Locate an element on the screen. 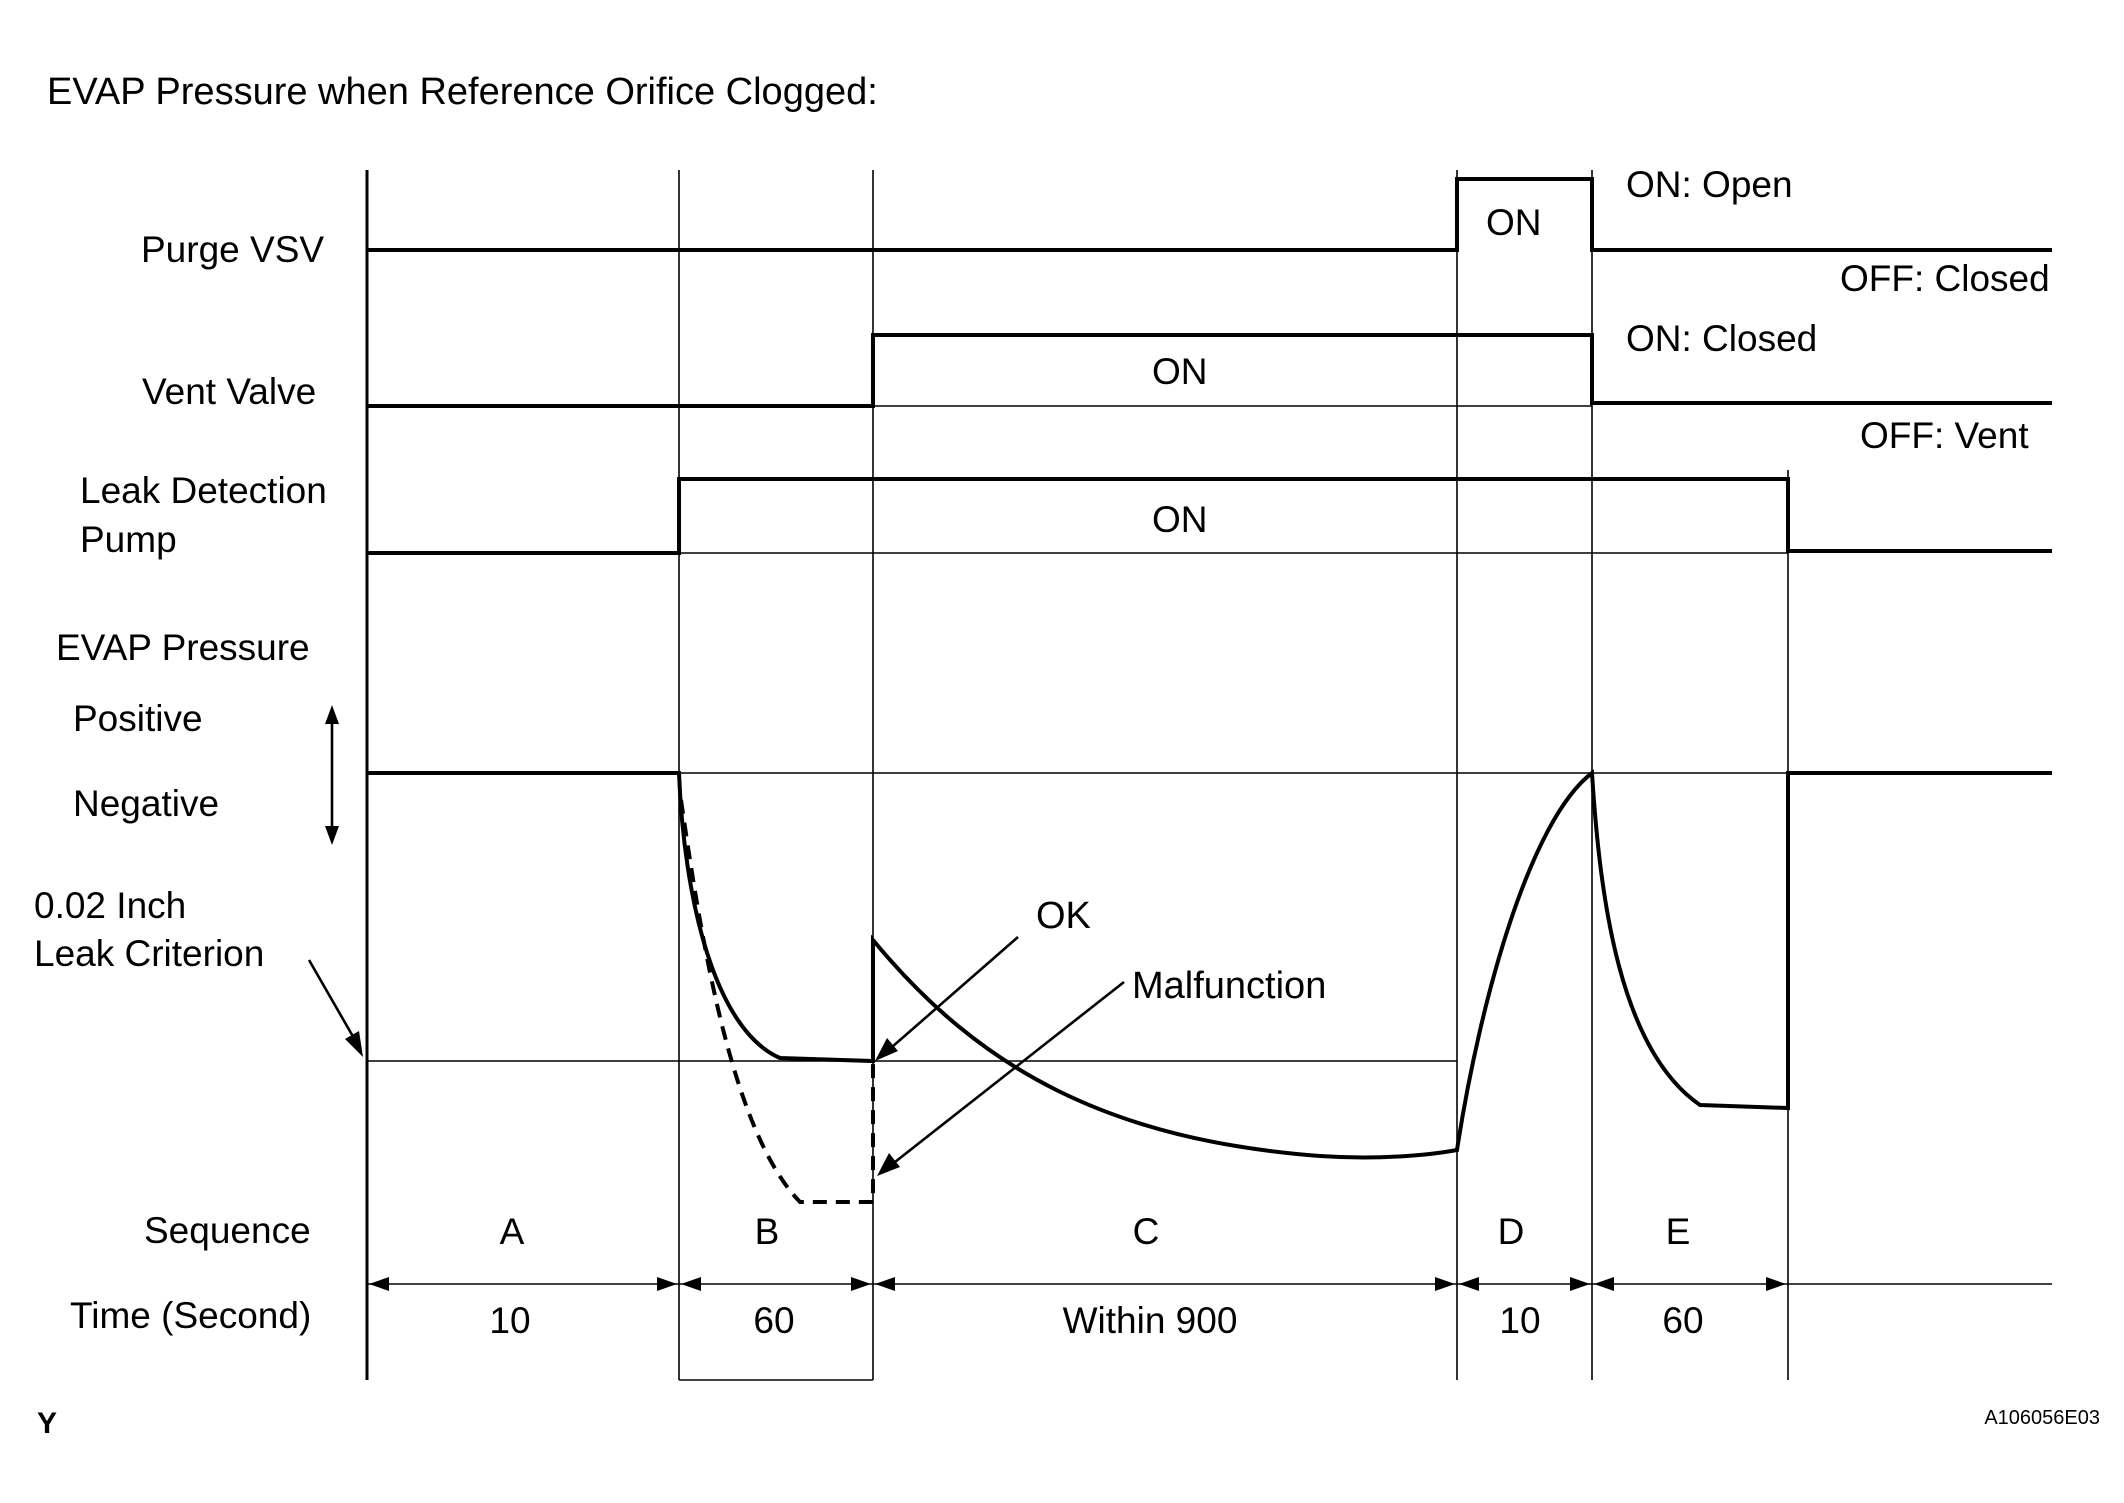  malfunction-curve is located at coordinates (777, 1001).